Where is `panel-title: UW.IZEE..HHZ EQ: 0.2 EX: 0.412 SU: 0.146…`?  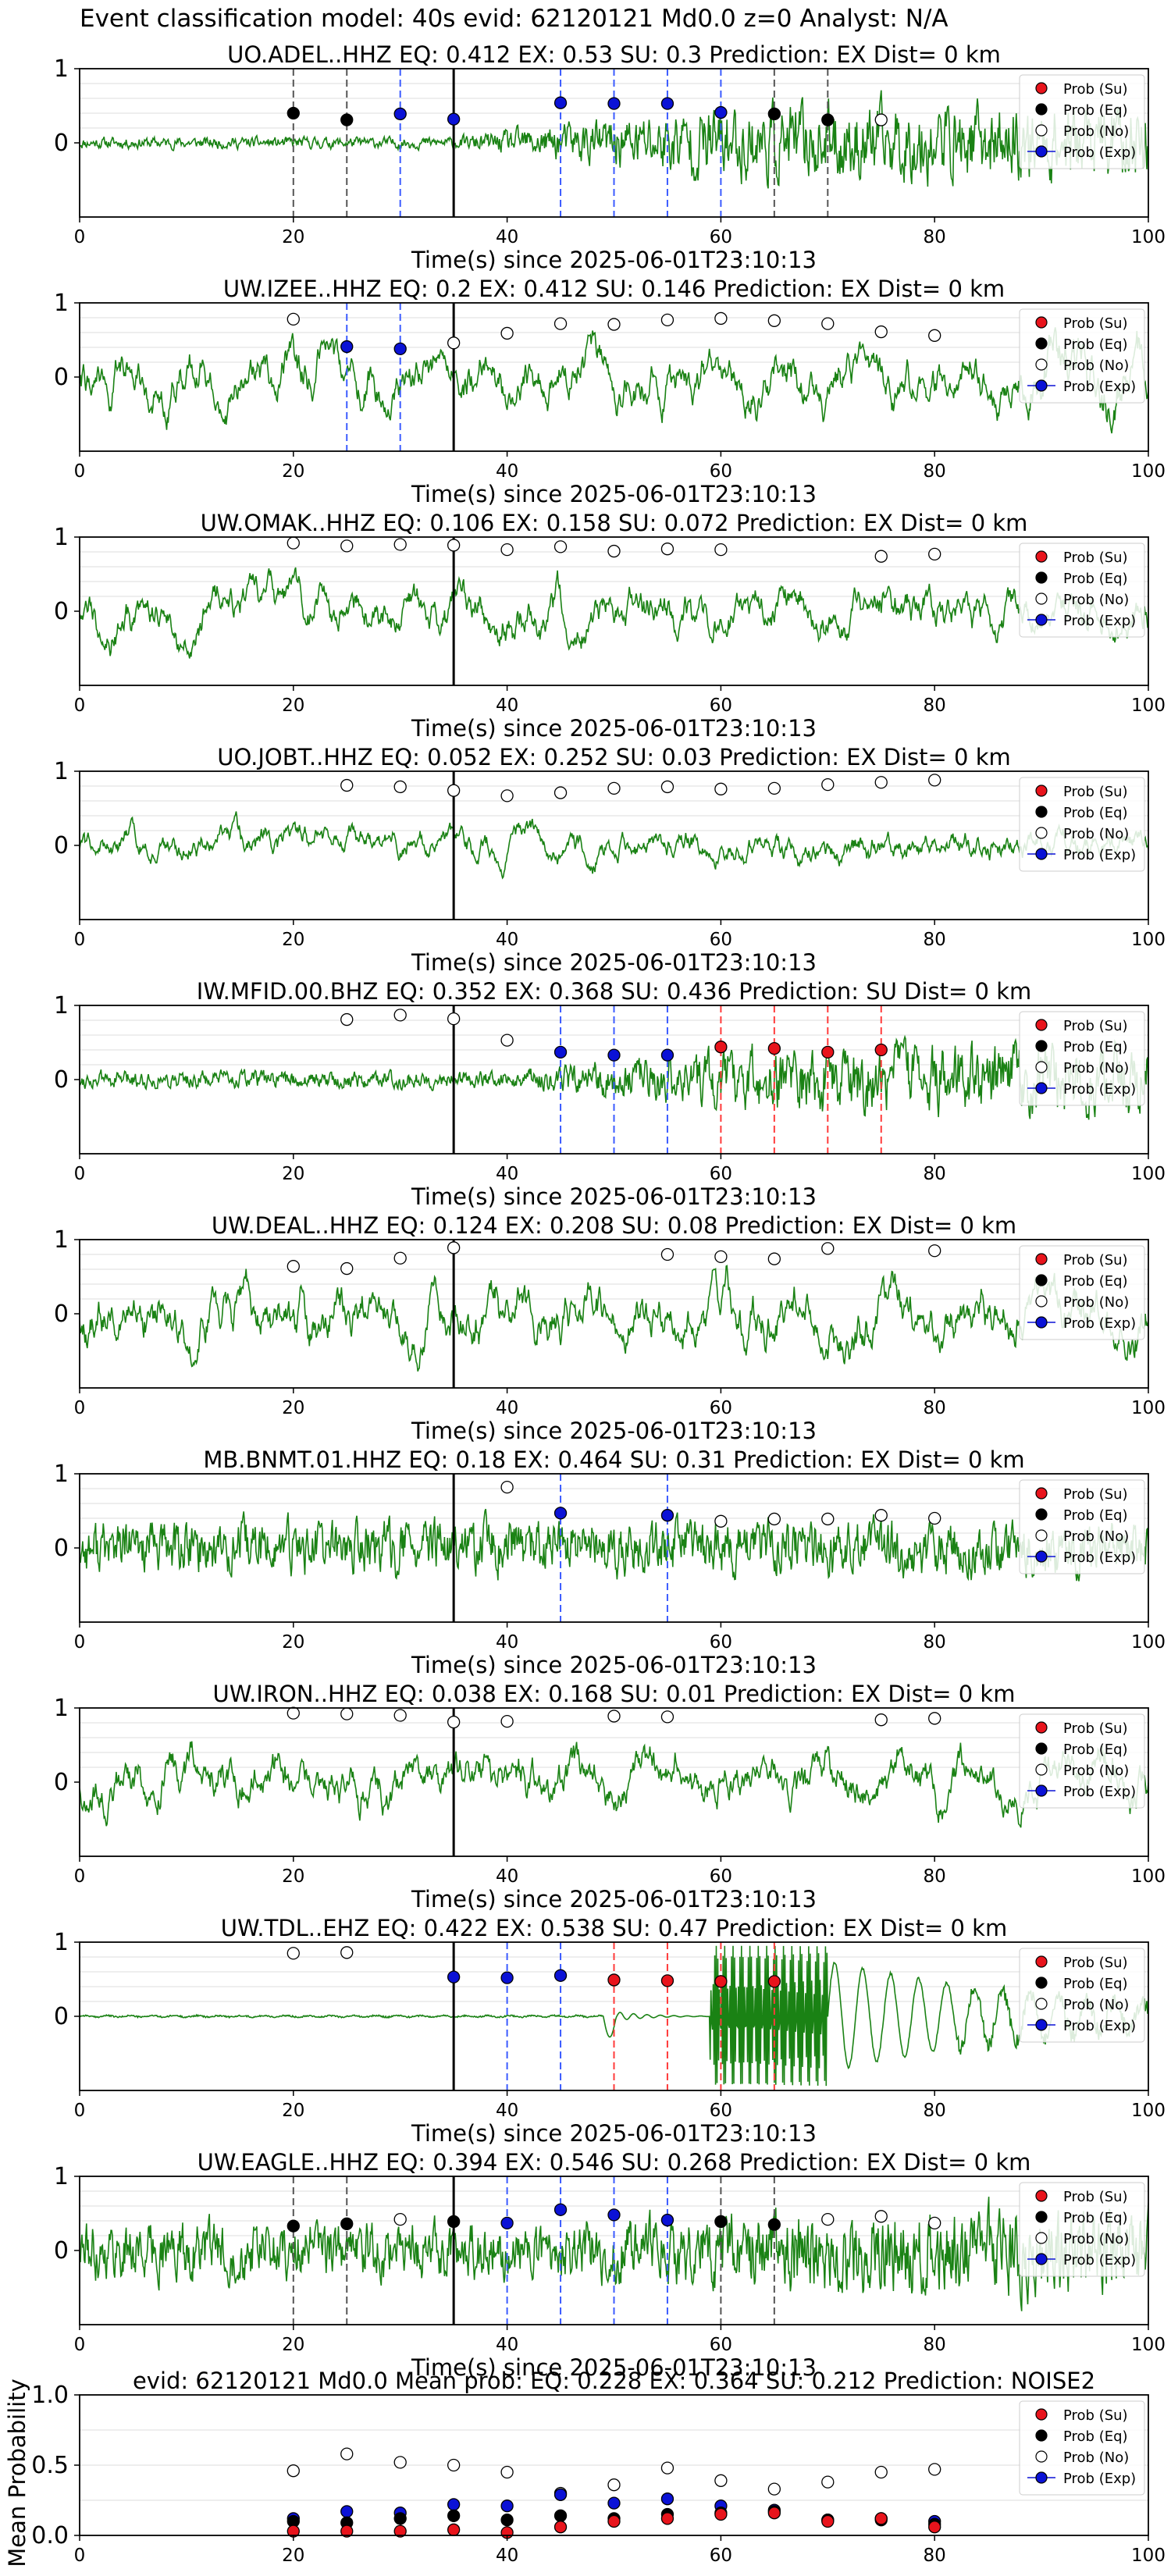 panel-title: UW.IZEE..HHZ EQ: 0.2 EX: 0.412 SU: 0.146… is located at coordinates (614, 289).